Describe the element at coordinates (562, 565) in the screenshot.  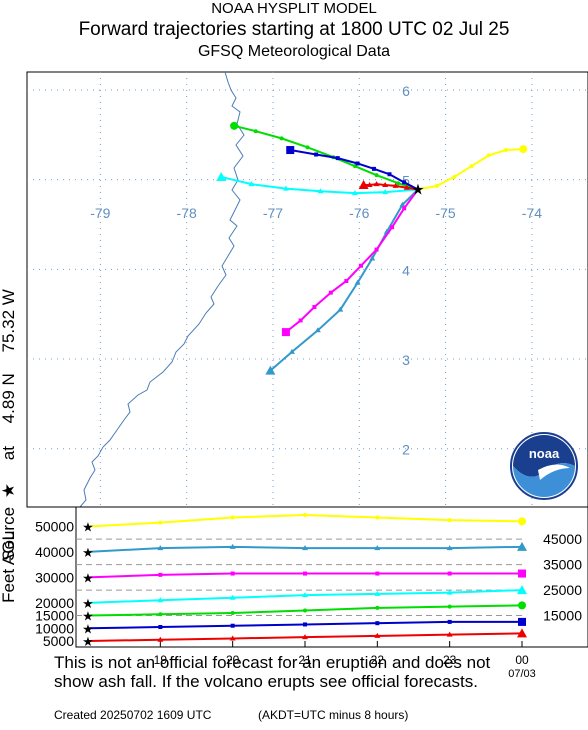
I see `height-right-tick-label: 35000` at that location.